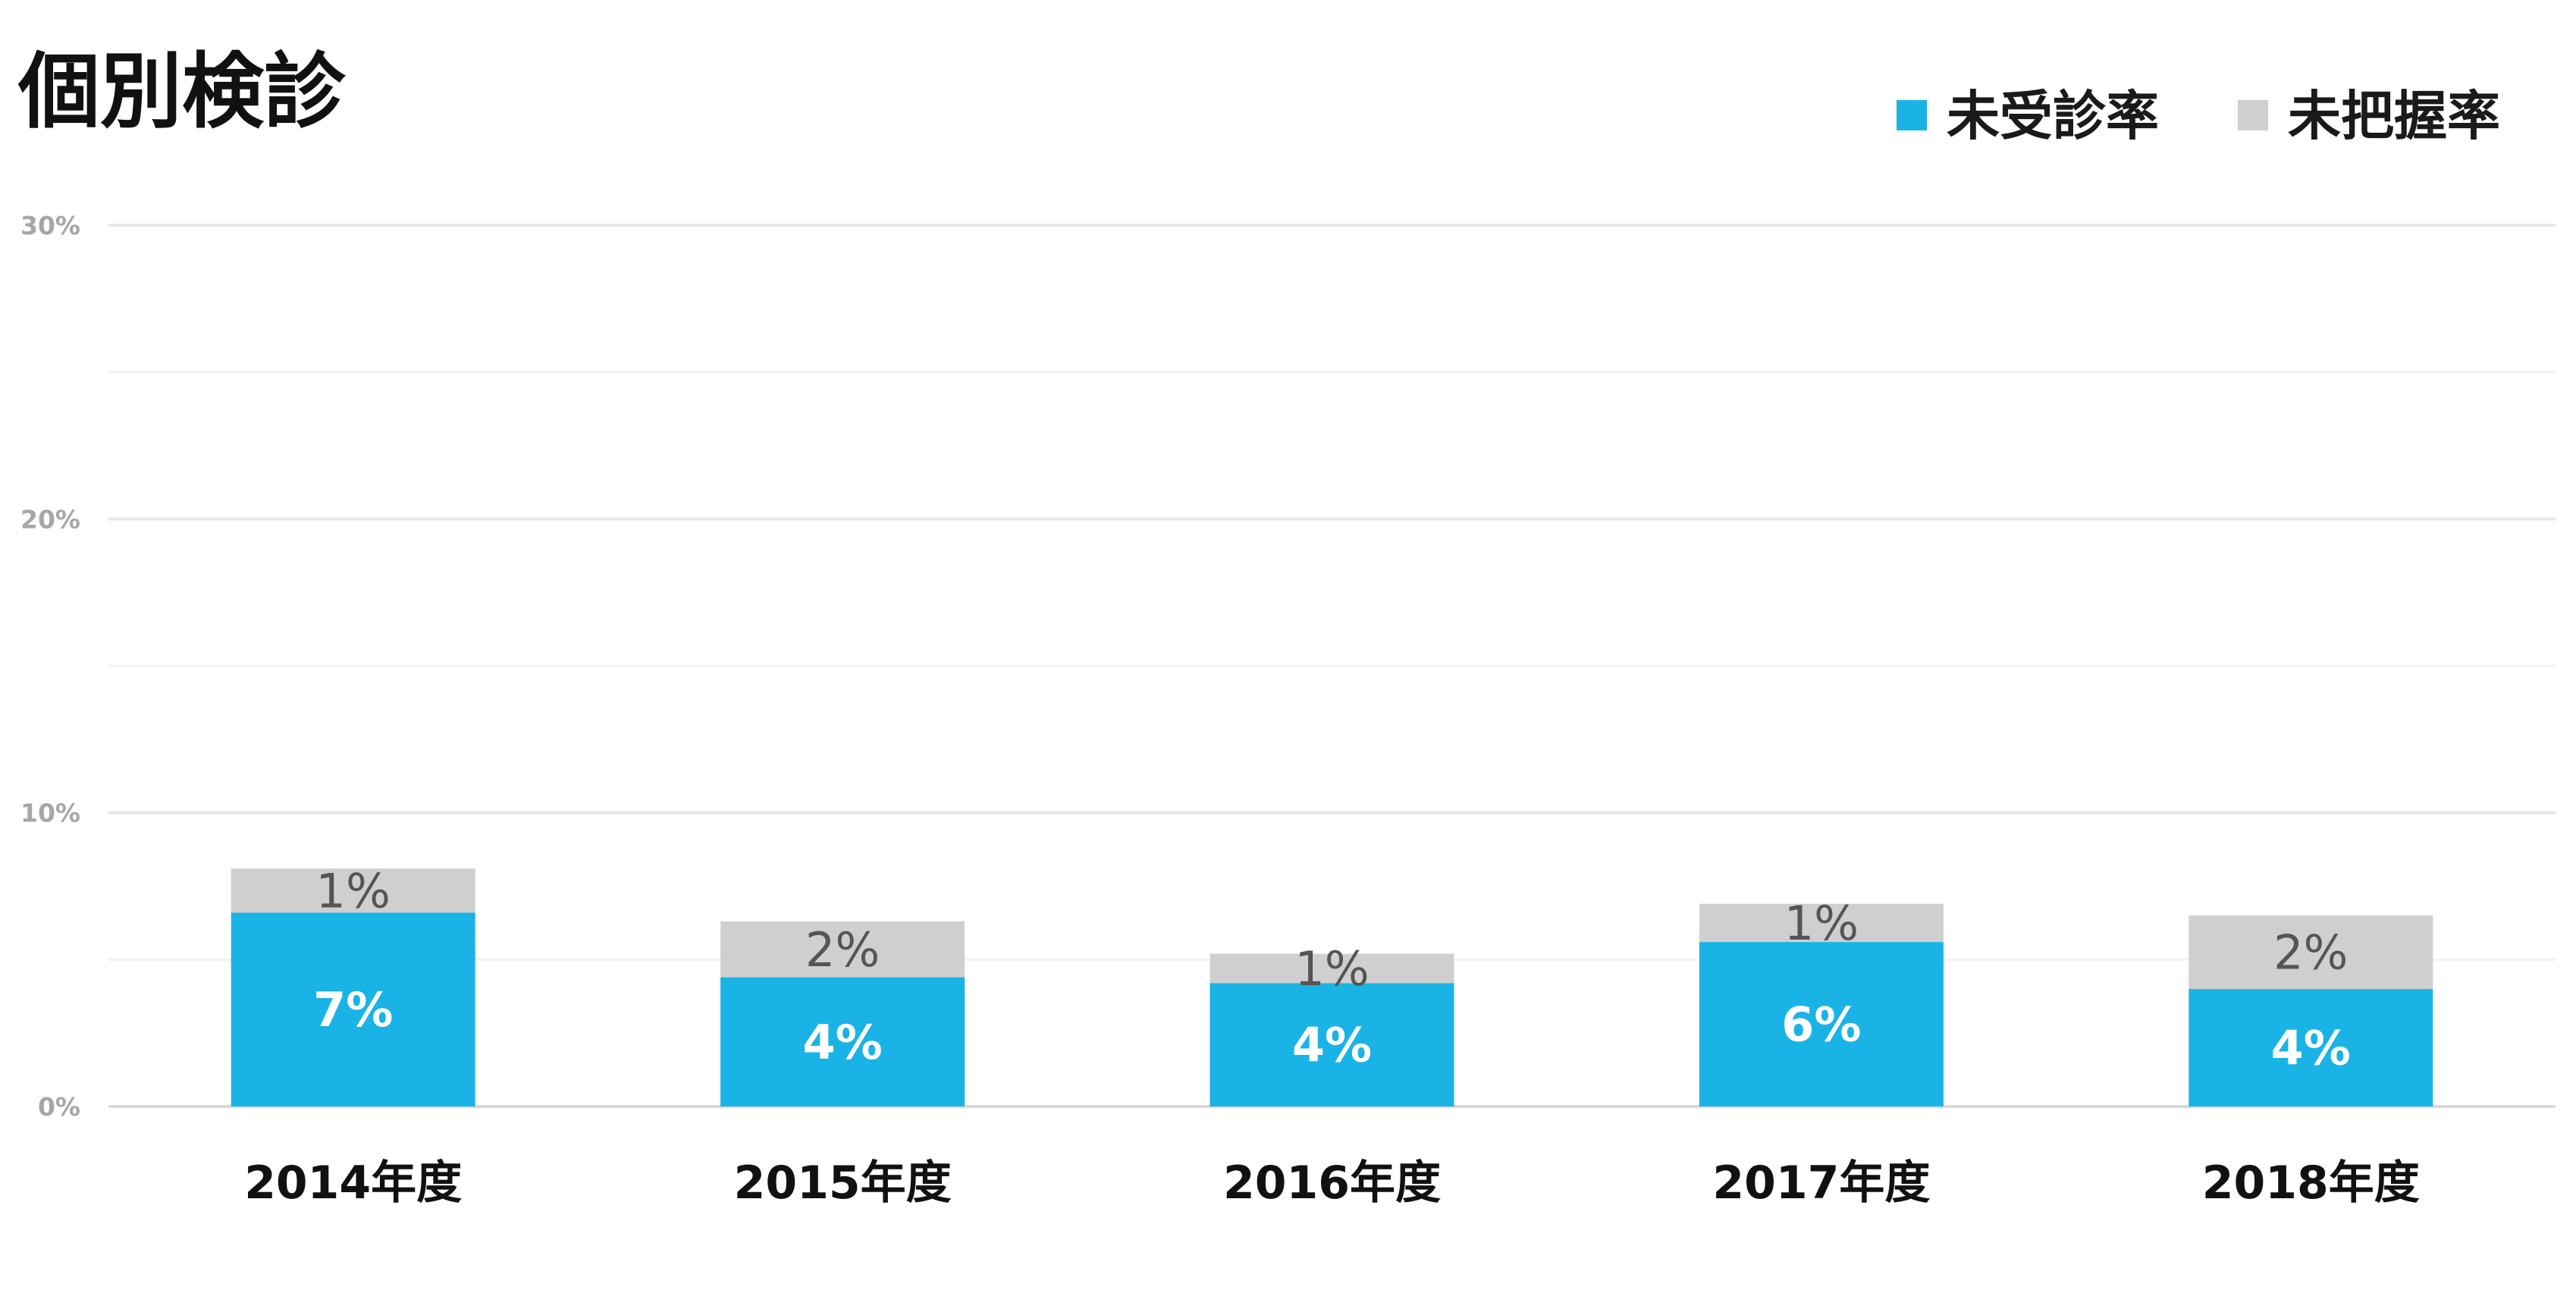 The height and width of the screenshot is (1312, 2576). I want to click on data-label: 6%, so click(1821, 1025).